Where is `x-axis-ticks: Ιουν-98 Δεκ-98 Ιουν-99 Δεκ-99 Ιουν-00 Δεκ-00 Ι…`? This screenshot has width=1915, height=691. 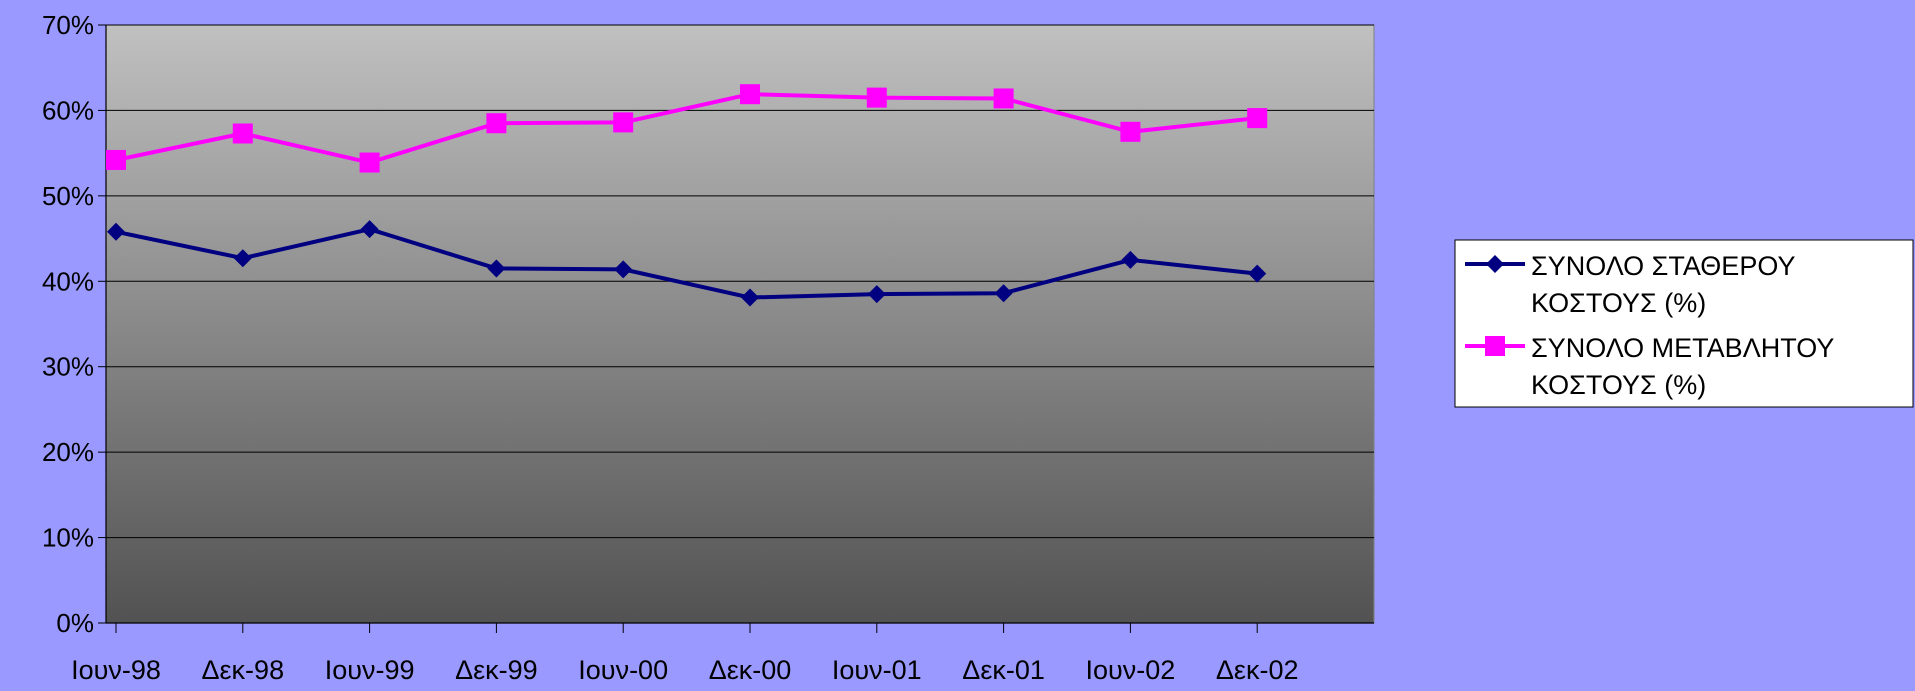 x-axis-ticks: Ιουν-98 Δεκ-98 Ιουν-99 Δεκ-99 Ιουν-00 Δεκ-00 Ι… is located at coordinates (685, 654).